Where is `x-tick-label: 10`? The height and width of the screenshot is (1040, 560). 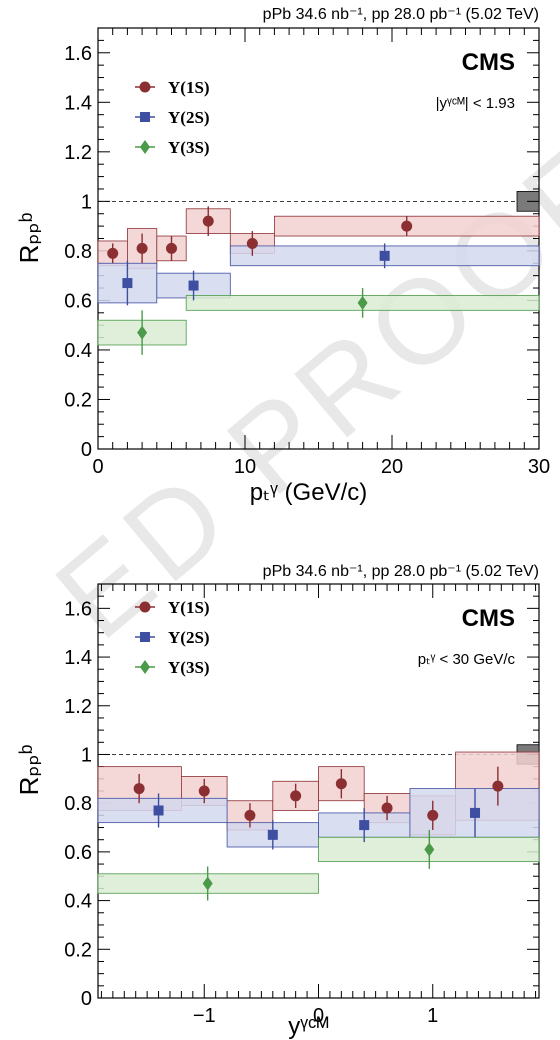
x-tick-label: 10 is located at coordinates (245, 467).